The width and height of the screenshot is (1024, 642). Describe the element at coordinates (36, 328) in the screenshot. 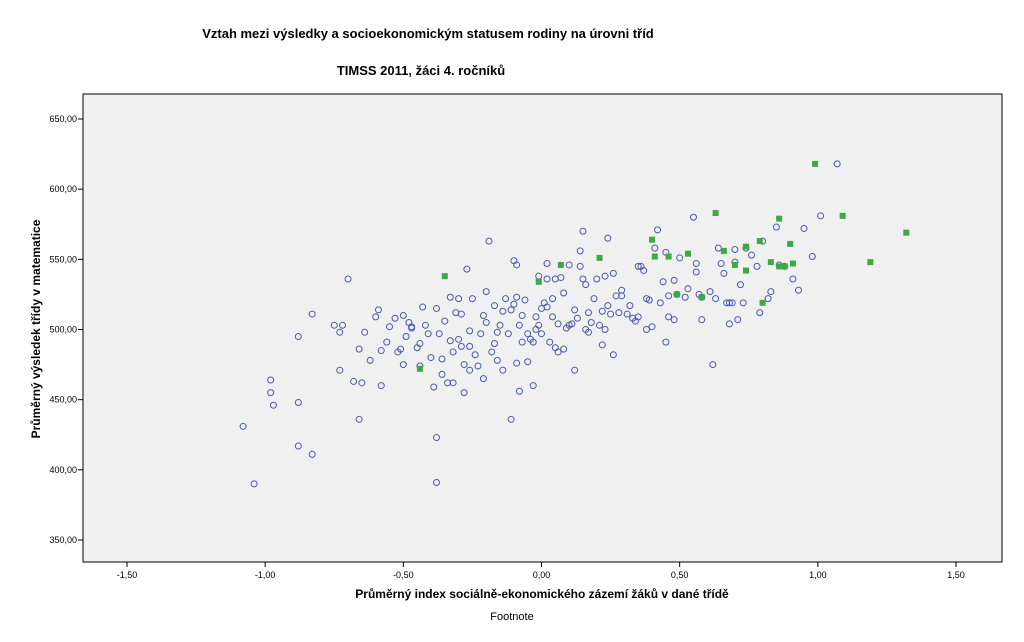

I see `y-axis-label: Průměrný výsledek třídy v matematice` at that location.